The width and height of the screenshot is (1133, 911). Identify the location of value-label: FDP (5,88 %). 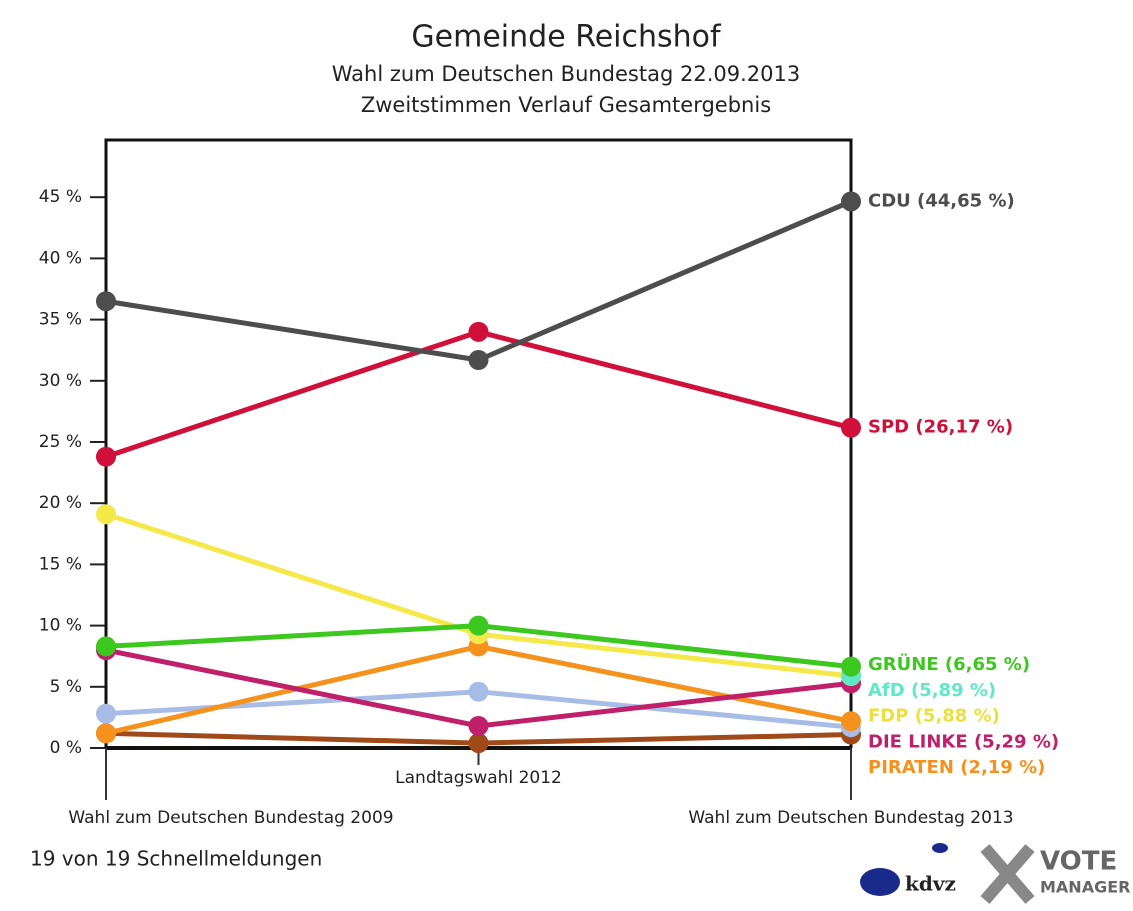
(934, 716).